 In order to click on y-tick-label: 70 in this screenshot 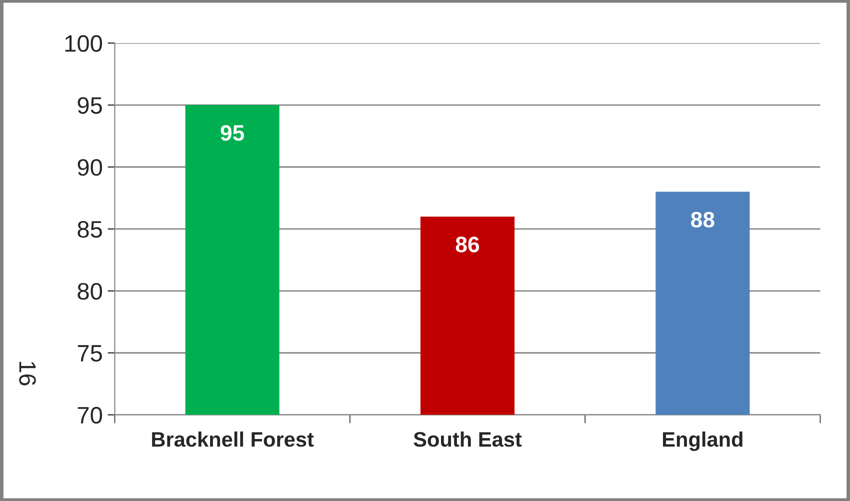, I will do `click(90, 415)`.